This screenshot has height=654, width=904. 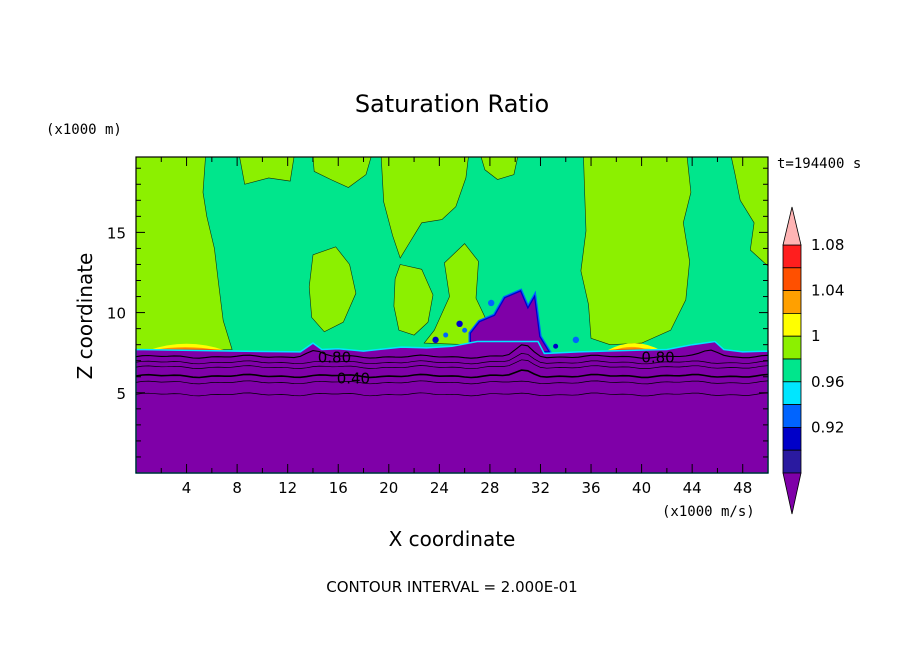 I want to click on x-tick-label: 16, so click(x=338, y=488).